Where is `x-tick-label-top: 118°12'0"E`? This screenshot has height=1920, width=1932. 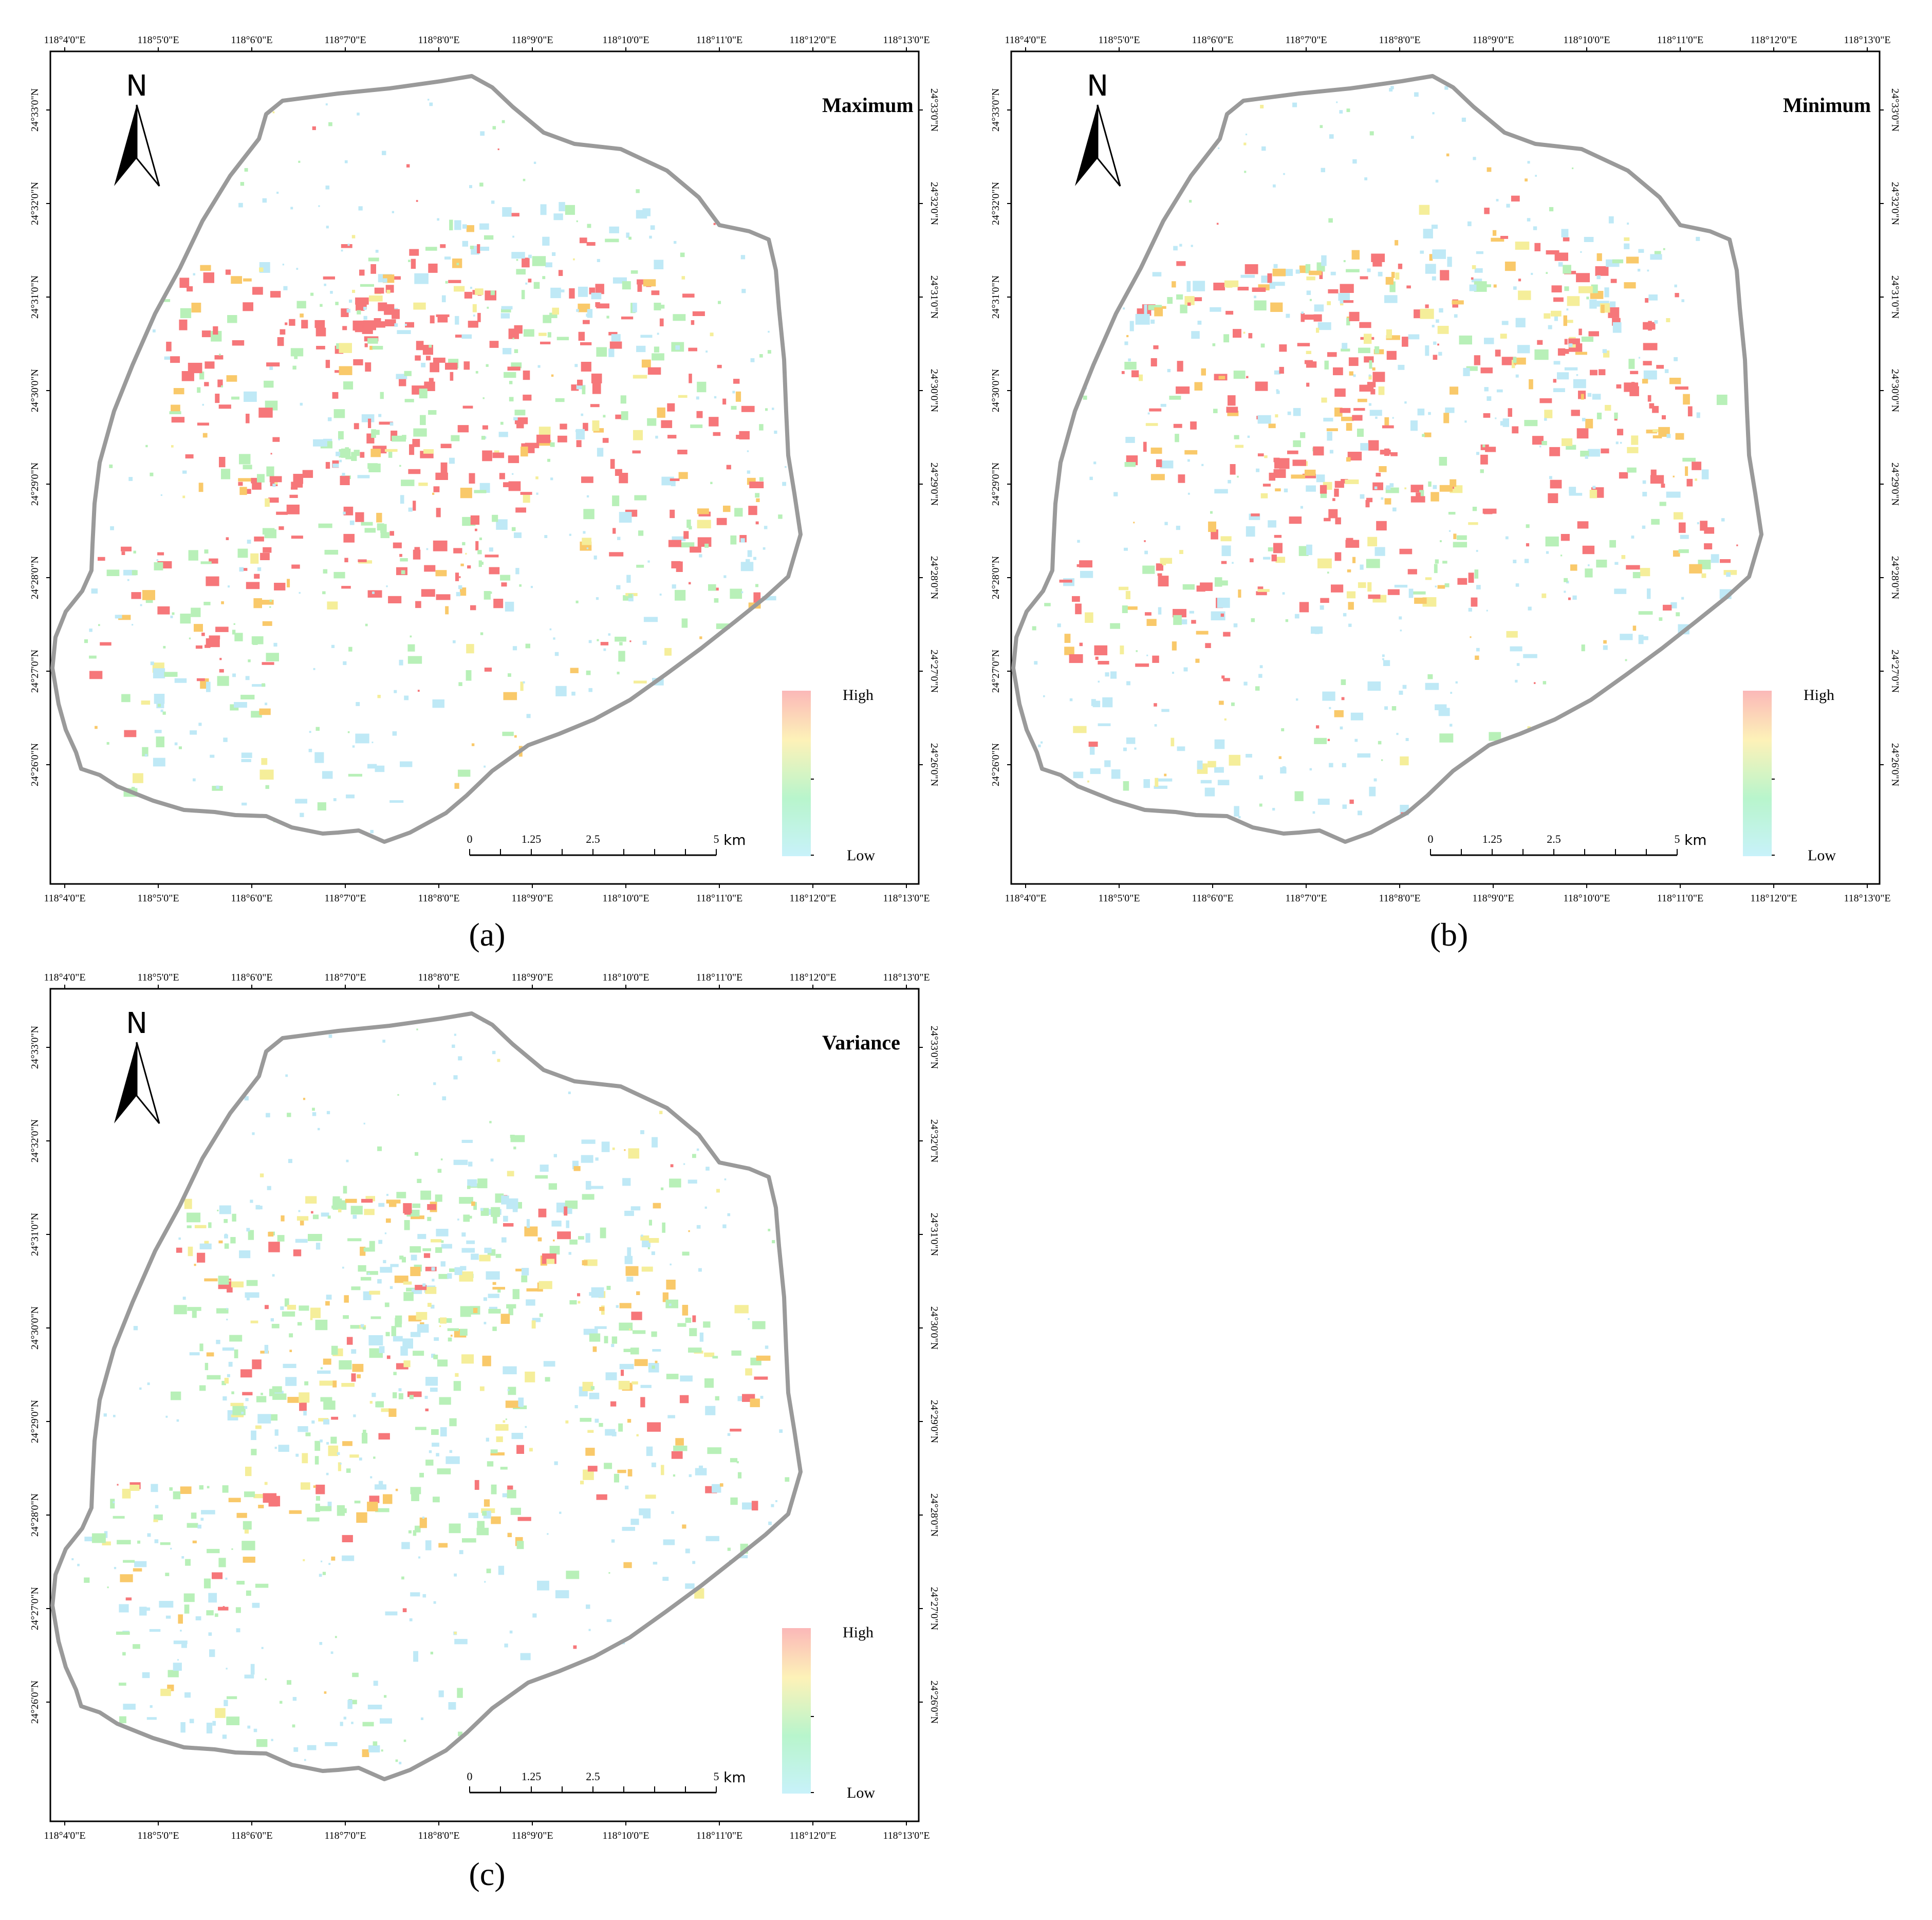 x-tick-label-top: 118°12'0"E is located at coordinates (813, 977).